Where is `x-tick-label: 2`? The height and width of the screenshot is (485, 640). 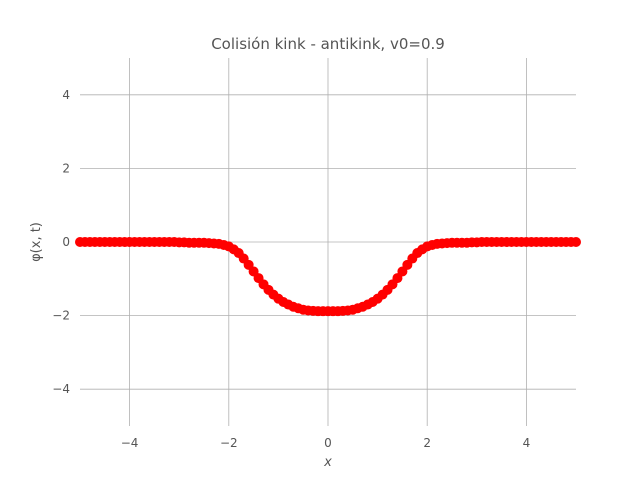 x-tick-label: 2 is located at coordinates (427, 443).